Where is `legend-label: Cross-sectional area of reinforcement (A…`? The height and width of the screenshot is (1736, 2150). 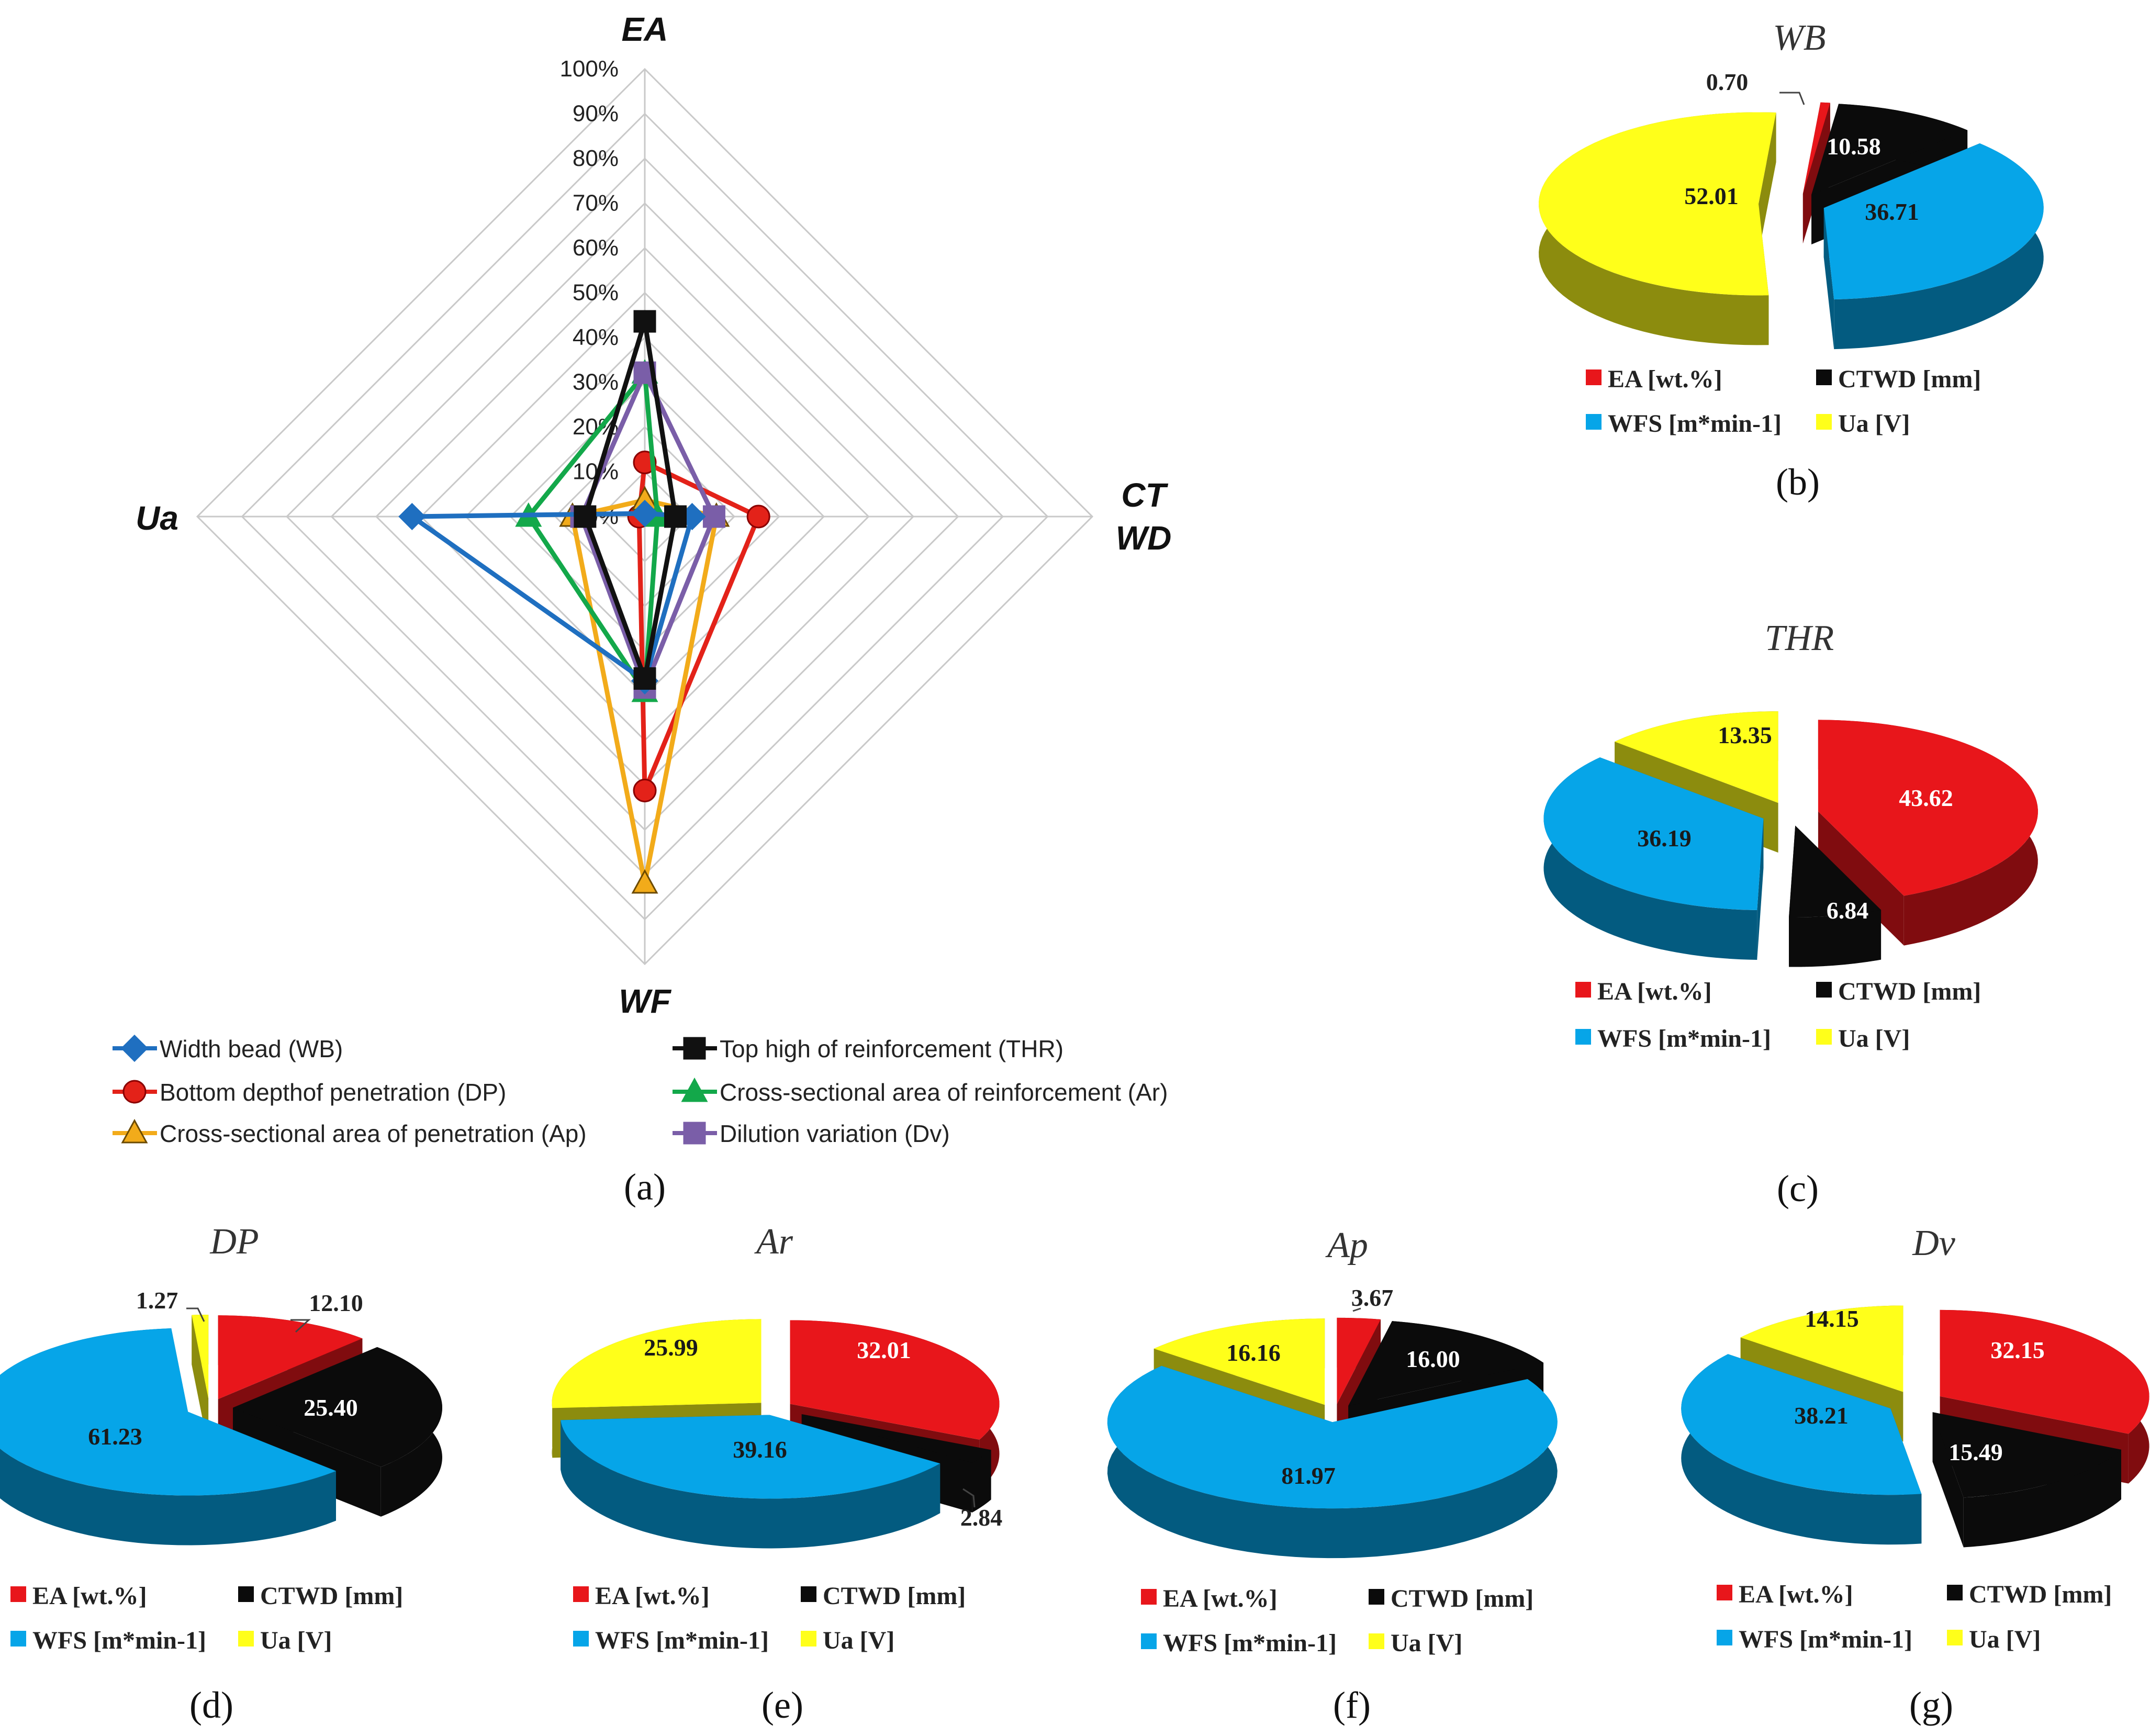 legend-label: Cross-sectional area of reinforcement (A… is located at coordinates (944, 1092).